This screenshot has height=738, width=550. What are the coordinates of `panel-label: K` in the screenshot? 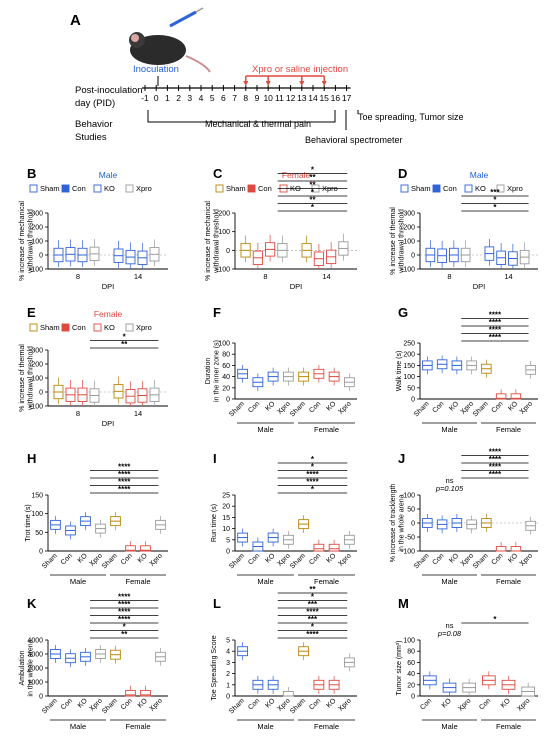 It's located at (32, 603).